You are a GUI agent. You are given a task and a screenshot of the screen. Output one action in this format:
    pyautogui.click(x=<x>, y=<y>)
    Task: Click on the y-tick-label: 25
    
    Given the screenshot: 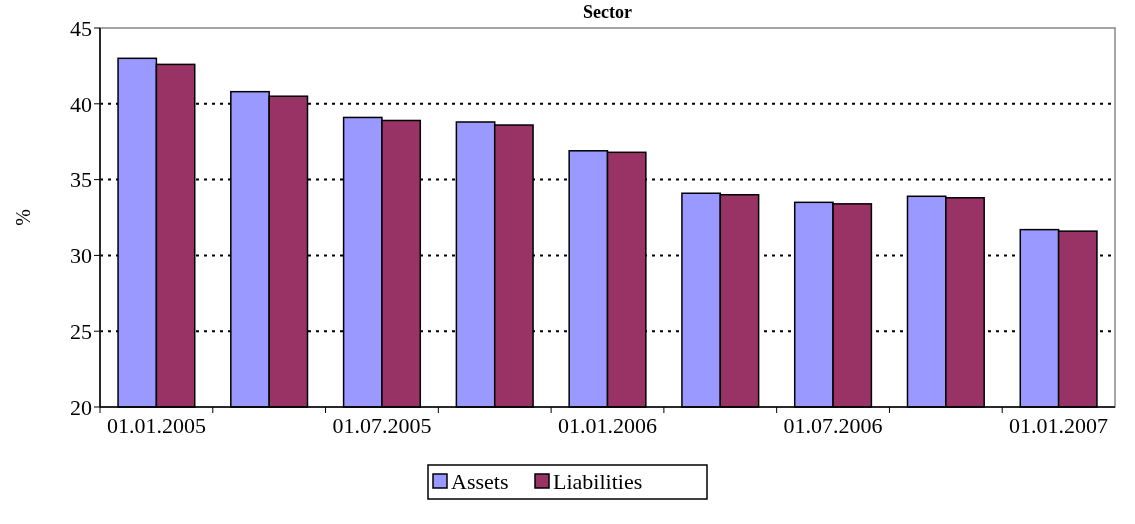 What is the action you would take?
    pyautogui.click(x=81, y=331)
    